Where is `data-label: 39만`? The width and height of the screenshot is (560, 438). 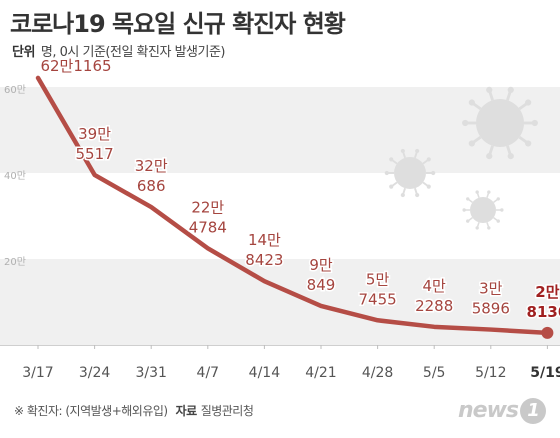 data-label: 39만 is located at coordinates (94, 134).